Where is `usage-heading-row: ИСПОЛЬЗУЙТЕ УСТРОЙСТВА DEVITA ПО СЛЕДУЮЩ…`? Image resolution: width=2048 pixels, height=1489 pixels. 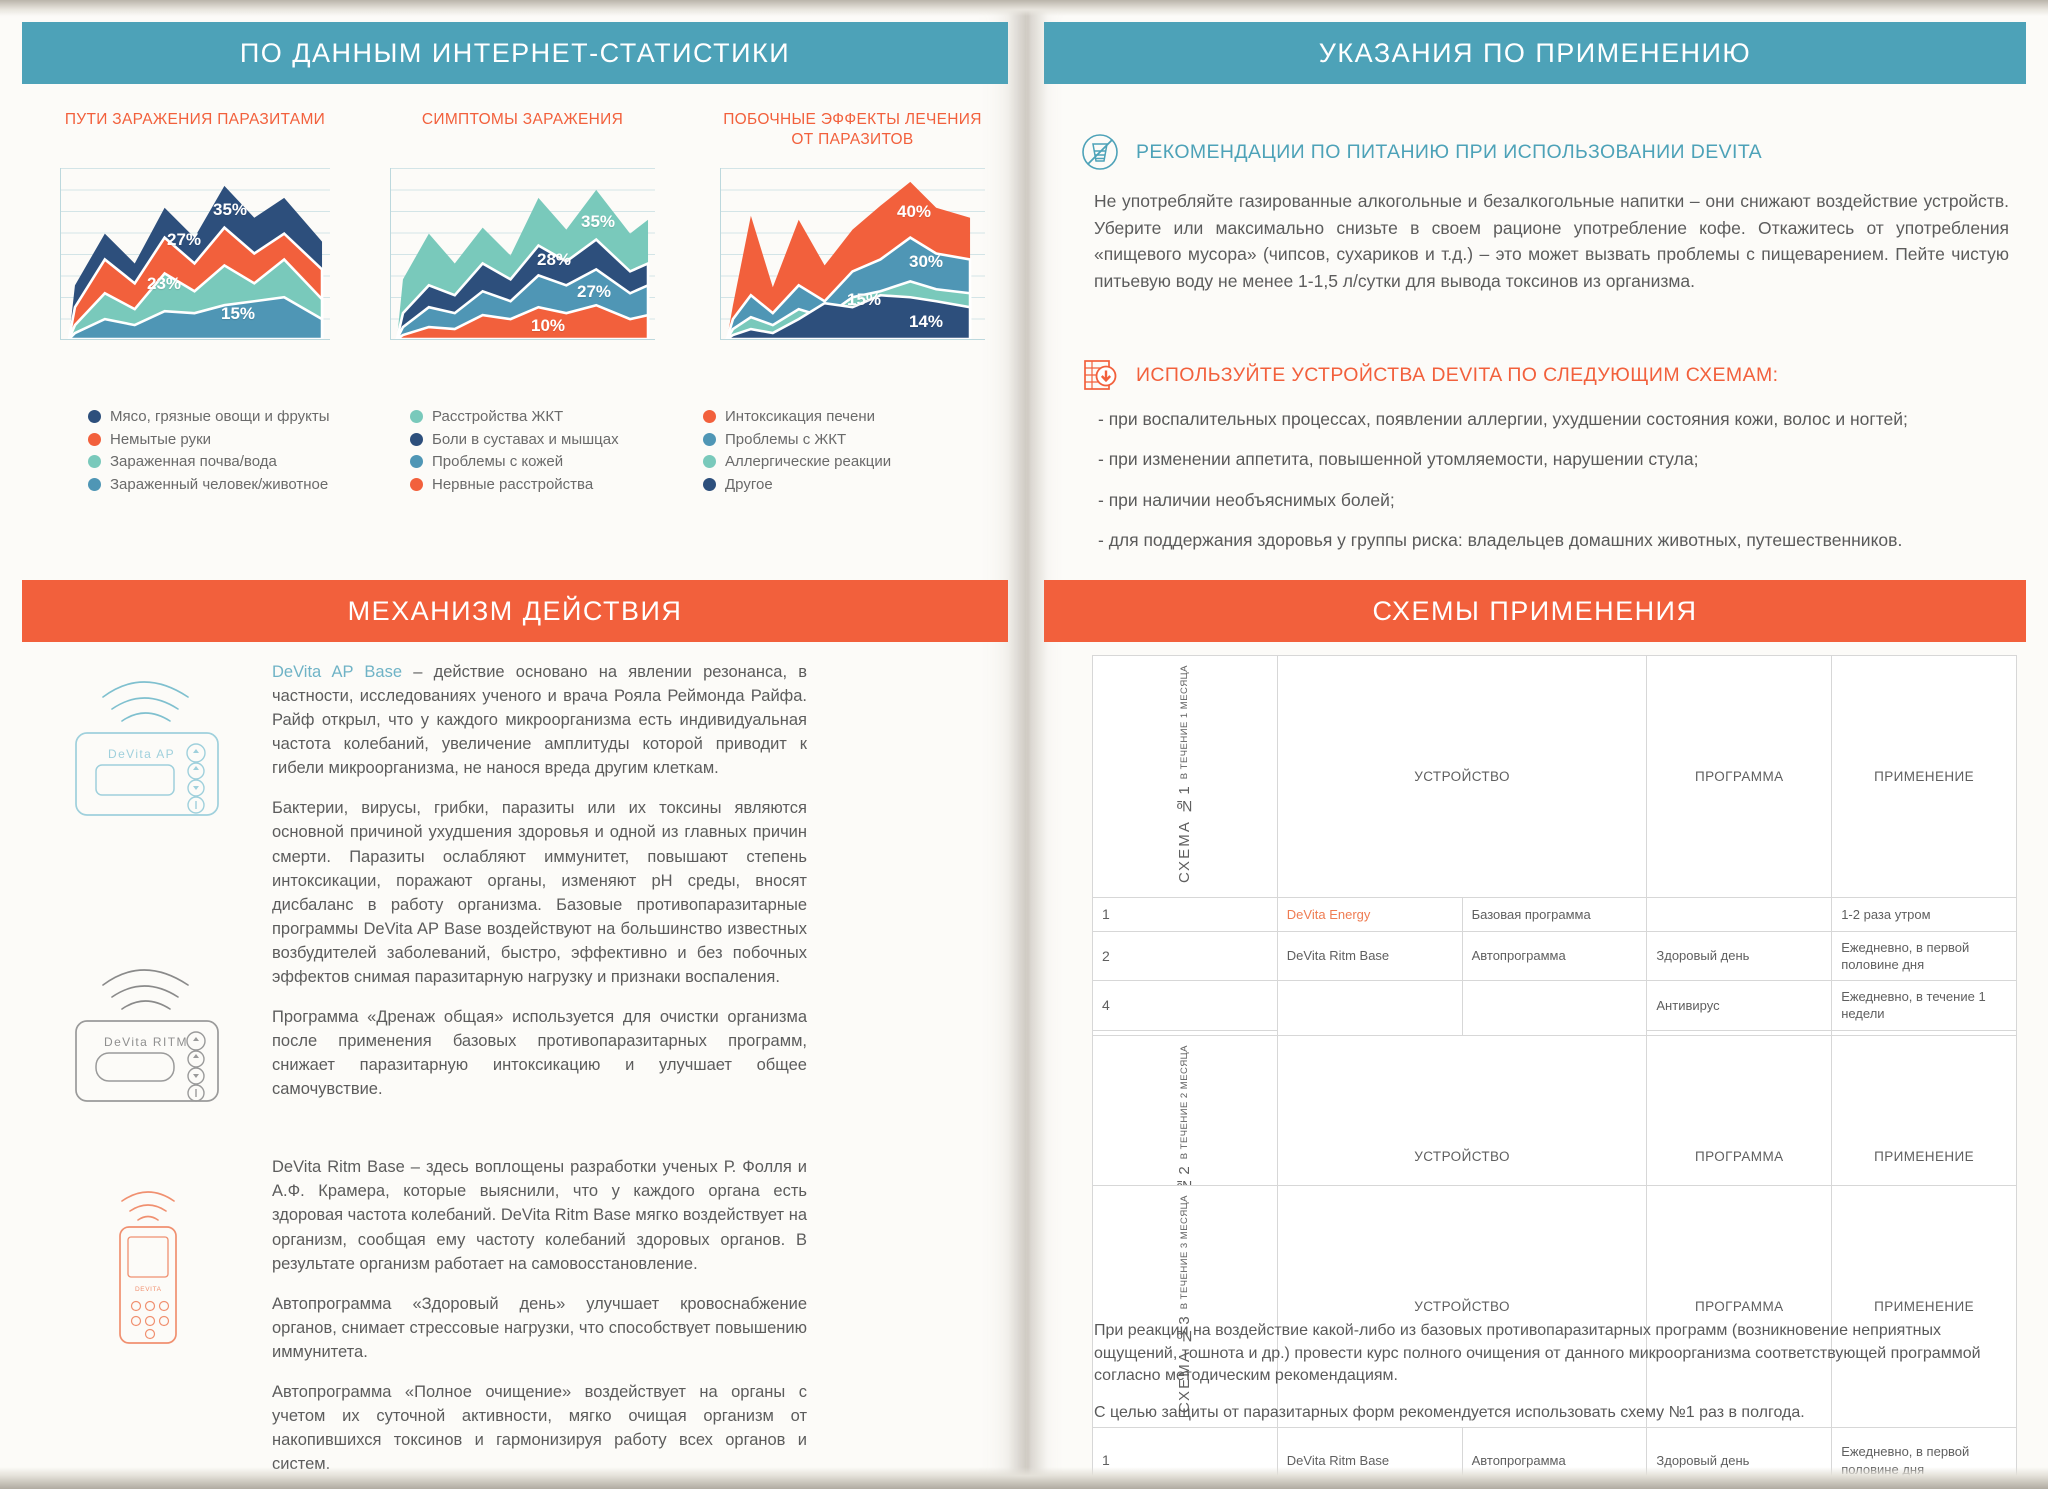 usage-heading-row: ИСПОЛЬЗУЙТЕ УСТРОЙСТВА DEVITA ПО СЛЕДУЮЩ… is located at coordinates (1429, 375).